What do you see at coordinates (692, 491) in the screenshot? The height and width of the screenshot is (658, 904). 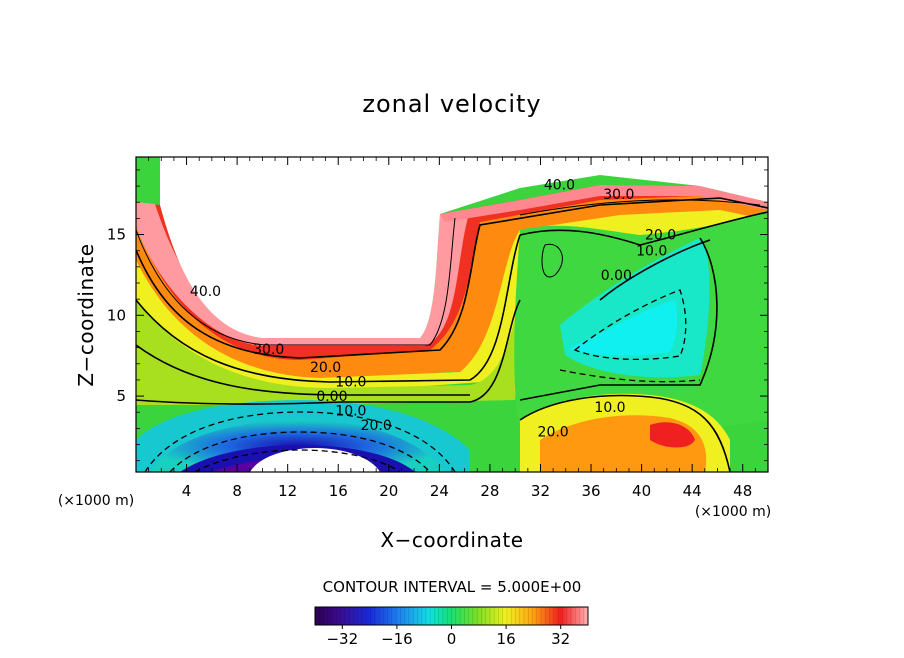 I see `x-tick-label: 44` at bounding box center [692, 491].